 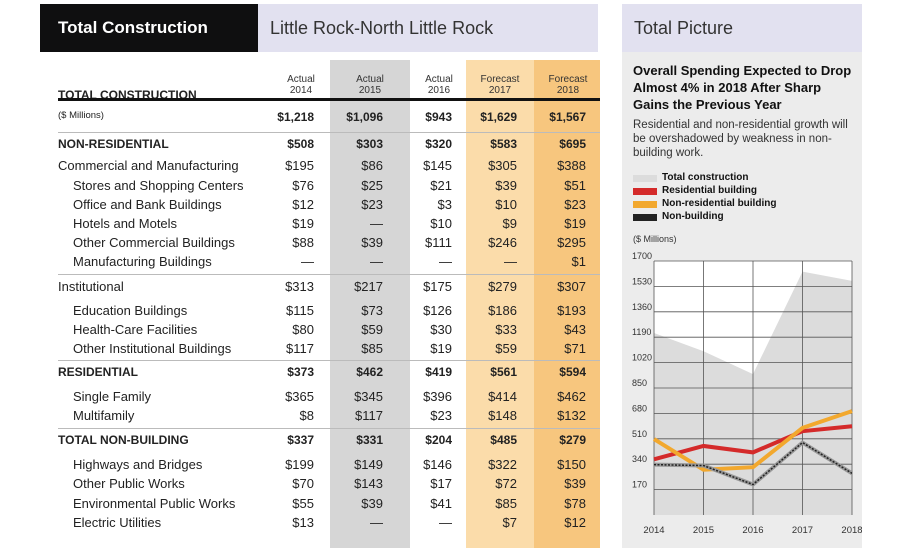 What do you see at coordinates (500, 79) in the screenshot?
I see `column-header-type: Forecast` at bounding box center [500, 79].